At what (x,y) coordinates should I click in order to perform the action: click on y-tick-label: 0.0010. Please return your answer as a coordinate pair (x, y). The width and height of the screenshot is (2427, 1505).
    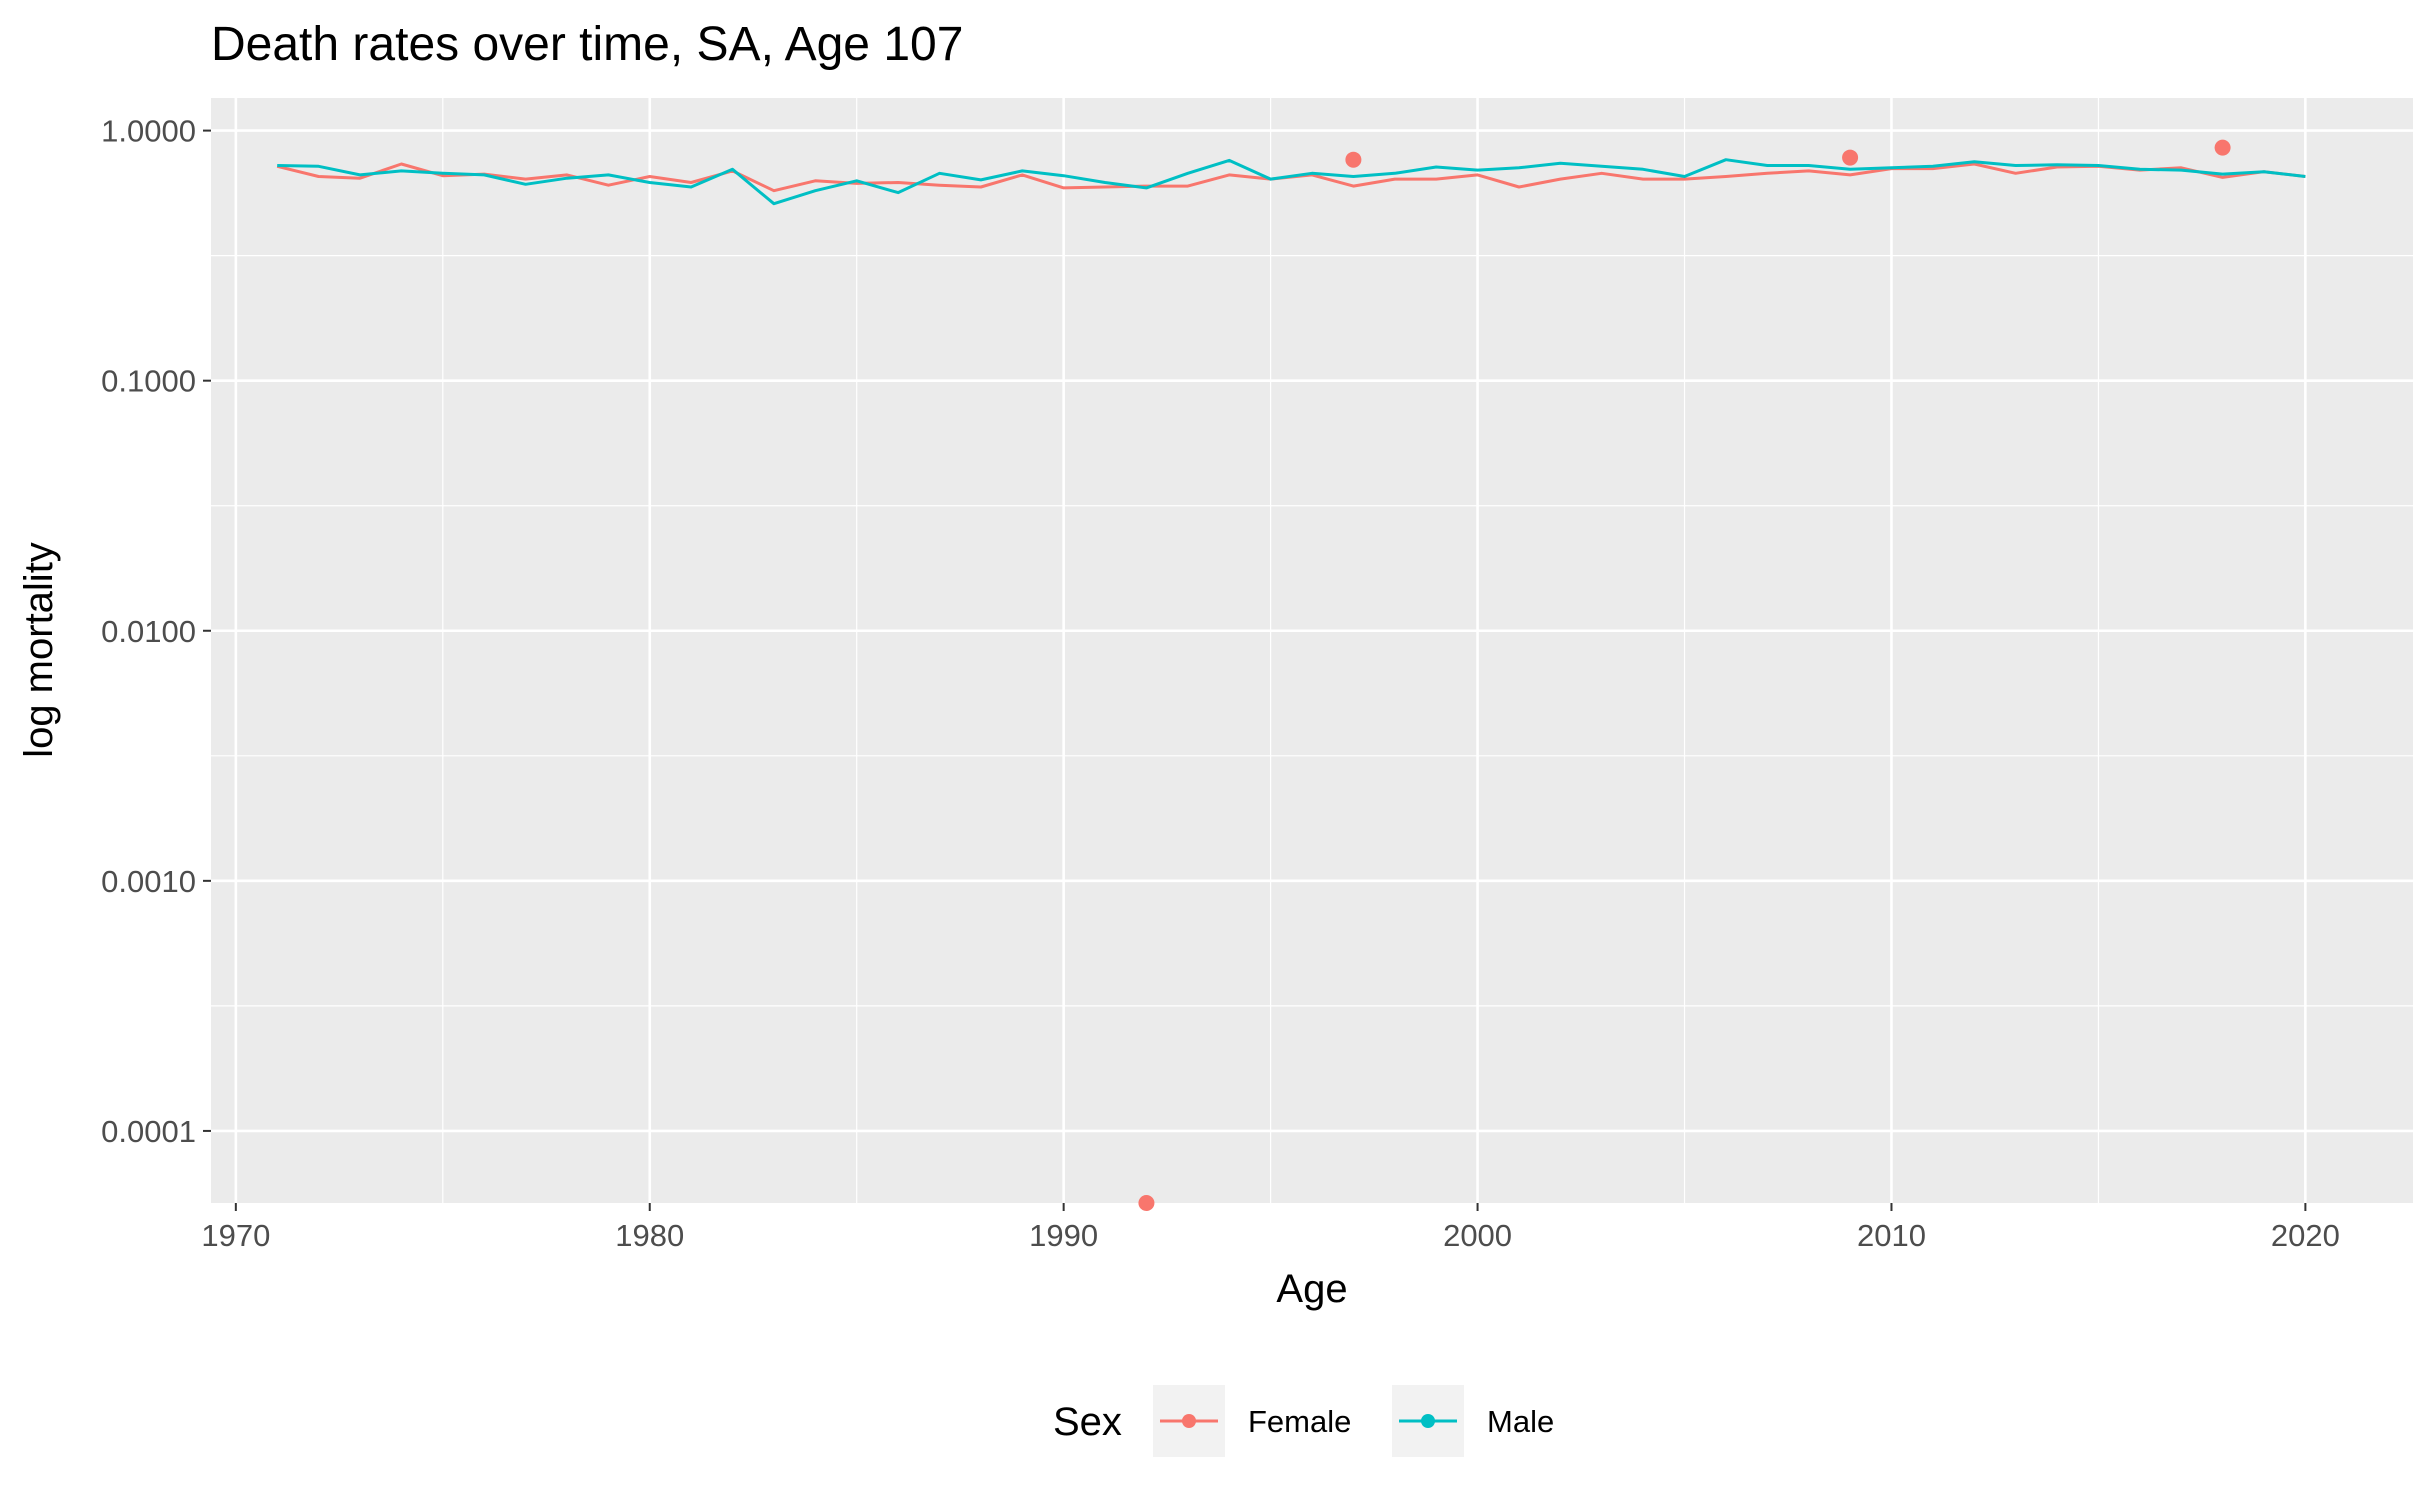
    Looking at the image, I should click on (148, 881).